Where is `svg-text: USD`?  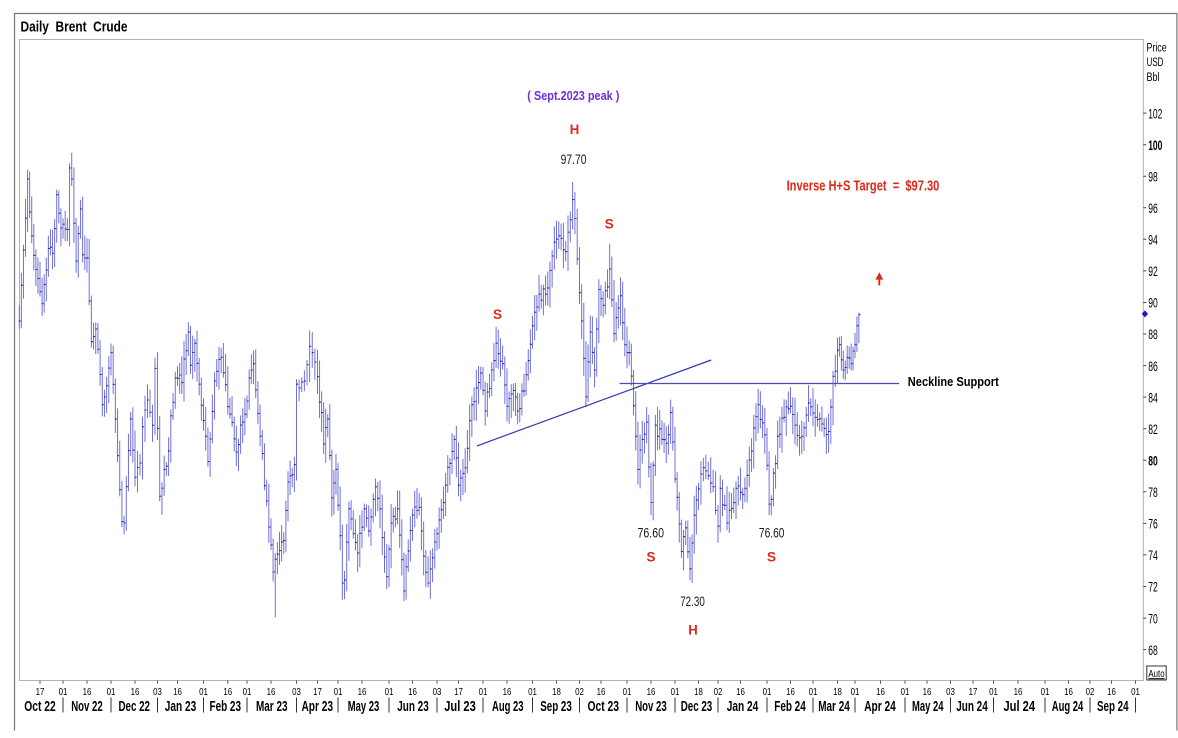
svg-text: USD is located at coordinates (1155, 63).